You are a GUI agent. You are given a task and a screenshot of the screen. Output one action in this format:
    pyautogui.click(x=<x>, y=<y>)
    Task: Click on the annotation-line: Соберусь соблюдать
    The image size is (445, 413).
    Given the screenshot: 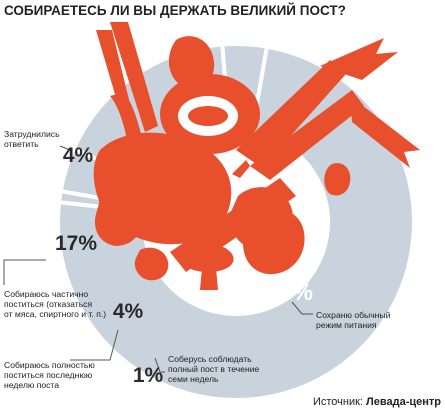 What is the action you would take?
    pyautogui.click(x=210, y=359)
    